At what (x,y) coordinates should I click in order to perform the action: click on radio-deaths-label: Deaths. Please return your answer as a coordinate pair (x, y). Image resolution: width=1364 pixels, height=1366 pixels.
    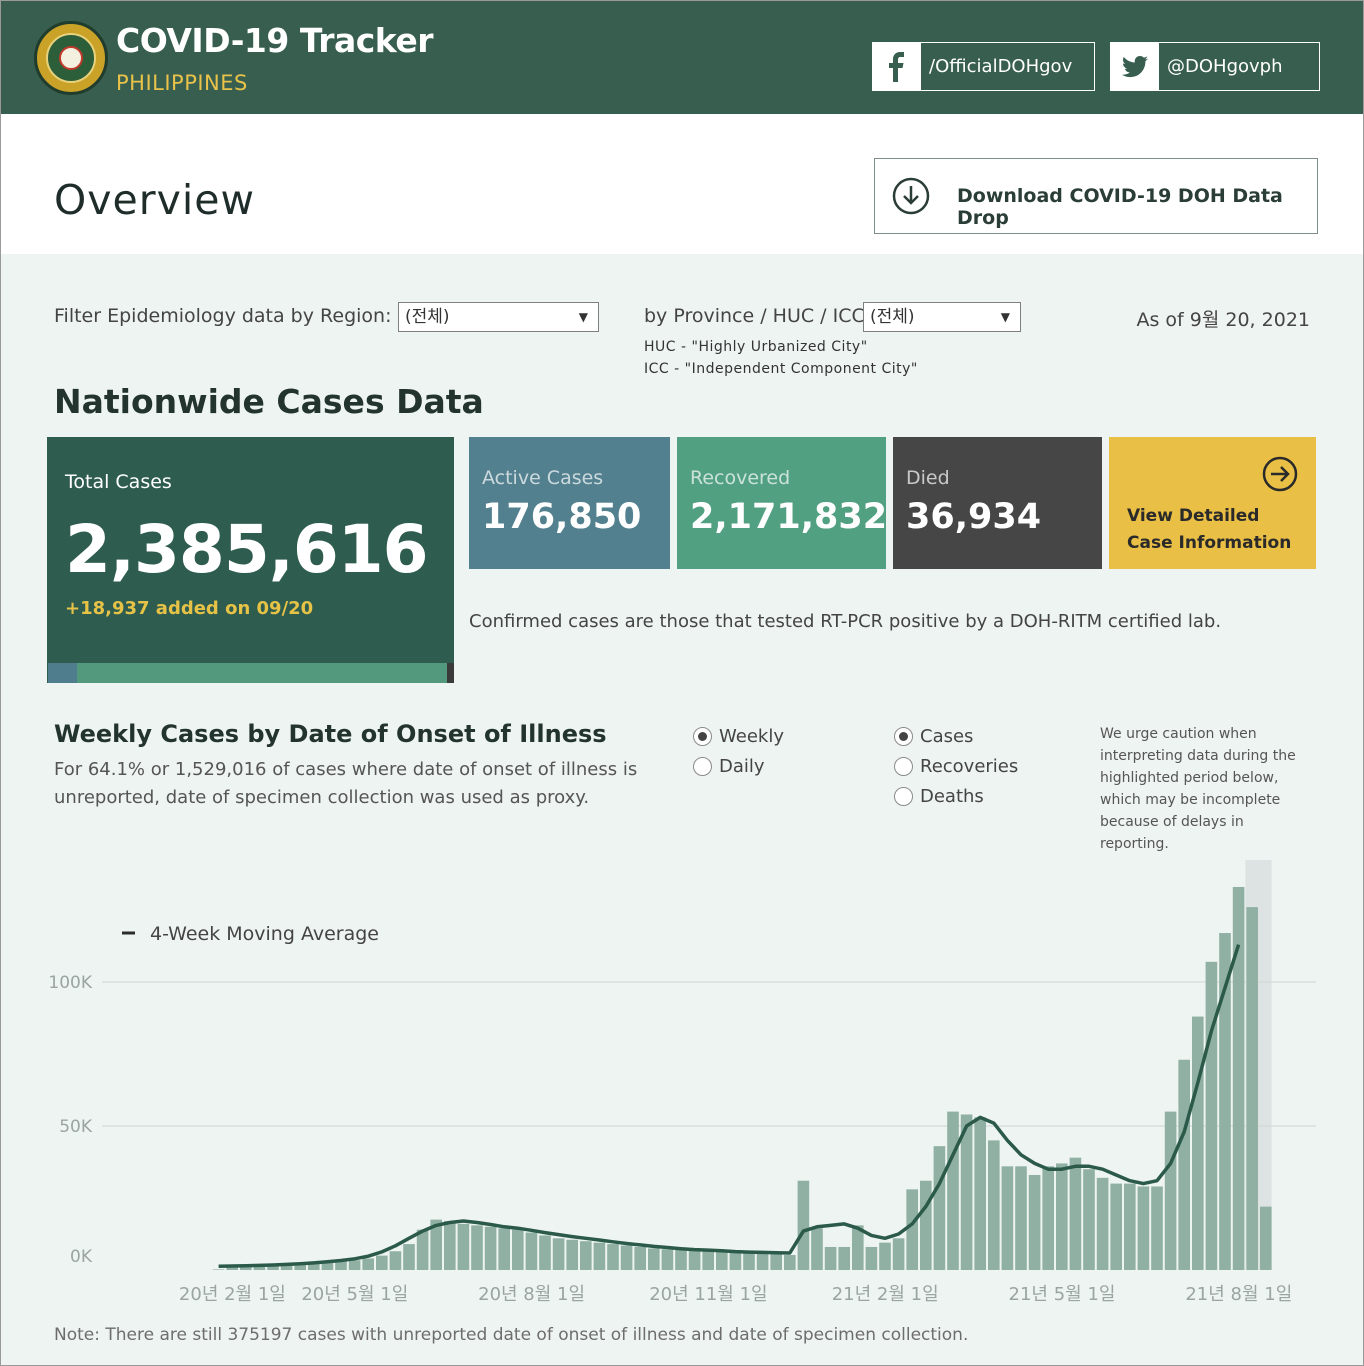
    Looking at the image, I should click on (952, 796).